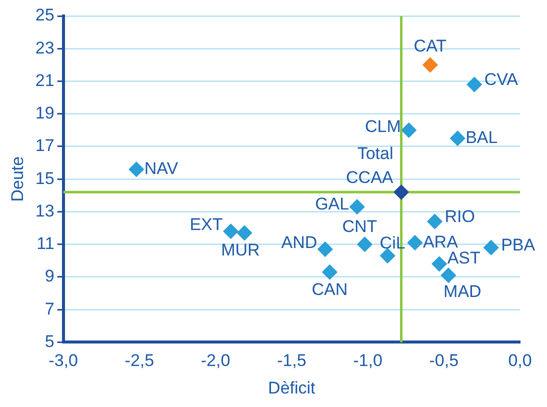 Image resolution: width=547 pixels, height=407 pixels. What do you see at coordinates (382, 126) in the screenshot?
I see `annotation: CLM` at bounding box center [382, 126].